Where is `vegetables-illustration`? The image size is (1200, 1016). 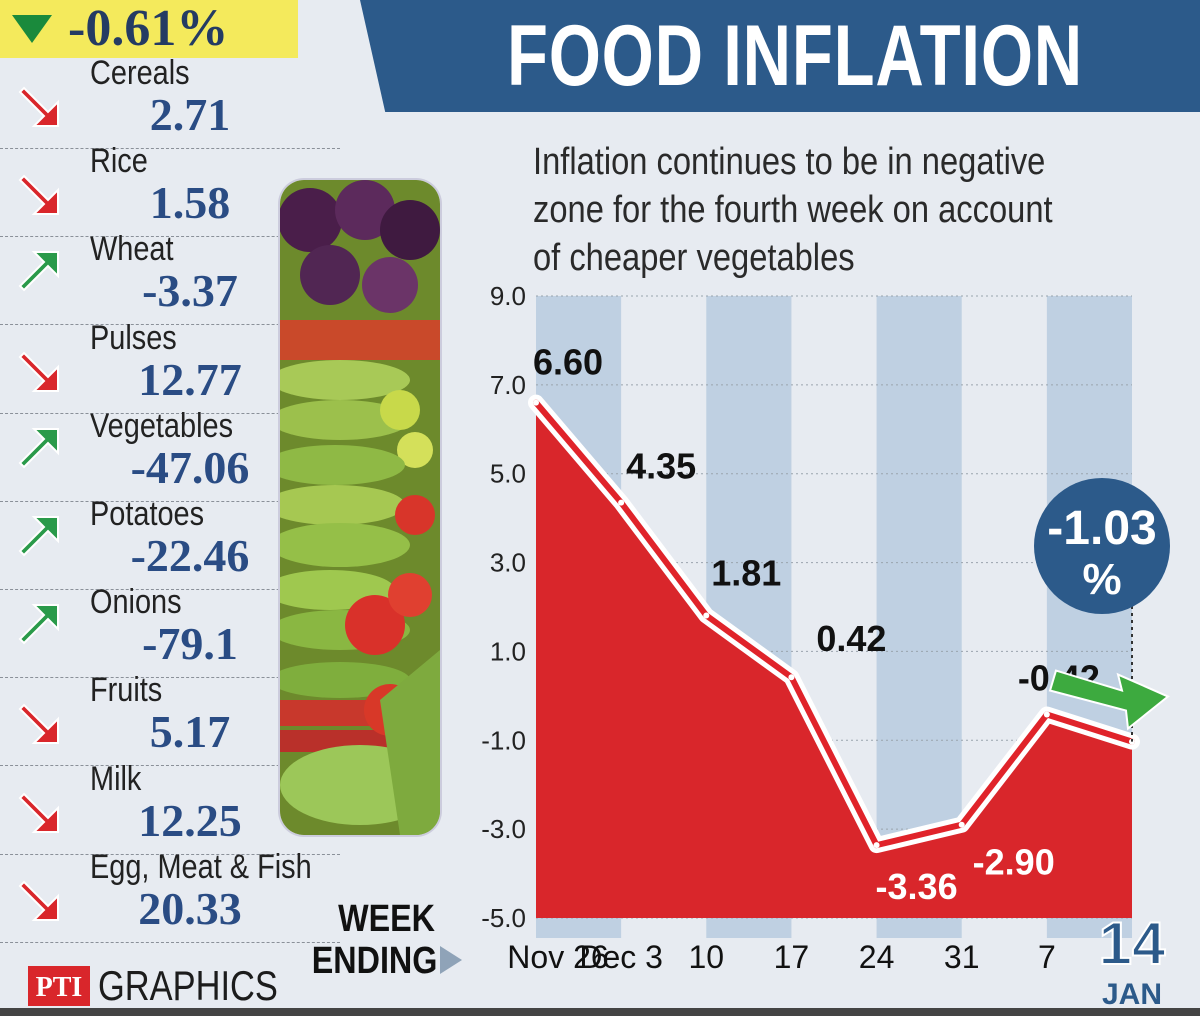
vegetables-illustration is located at coordinates (360, 507).